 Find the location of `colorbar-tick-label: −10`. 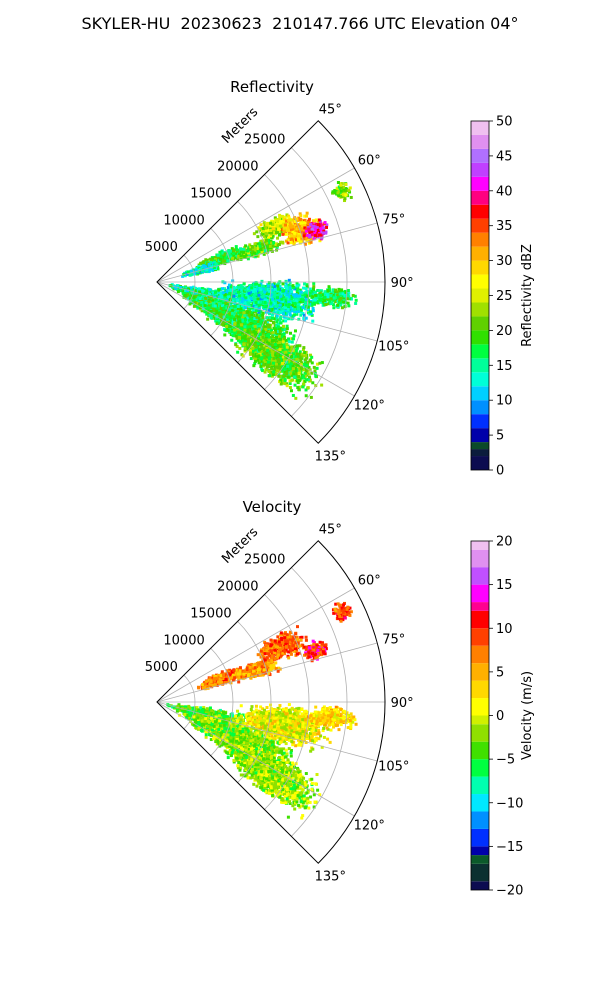

colorbar-tick-label: −10 is located at coordinates (509, 803).